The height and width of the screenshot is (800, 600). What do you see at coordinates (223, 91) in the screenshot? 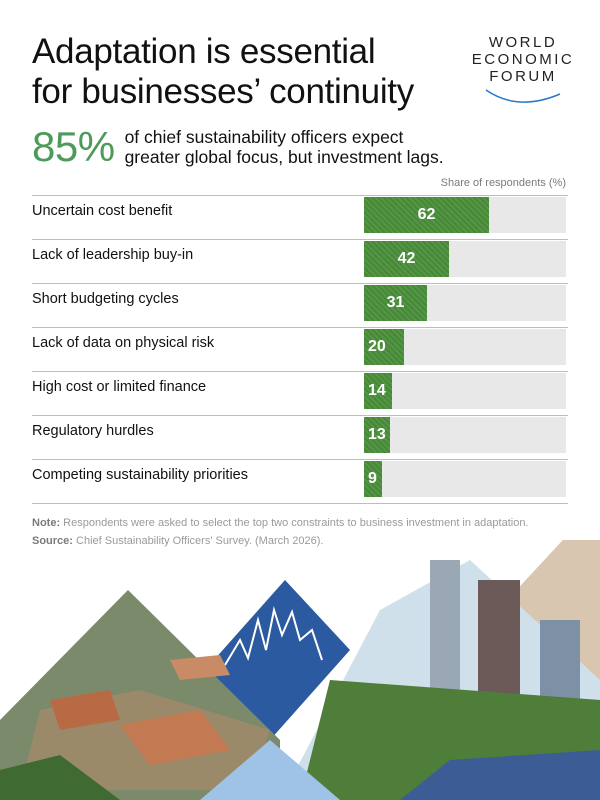
I see `title-line-2: for businesses’ continuity` at bounding box center [223, 91].